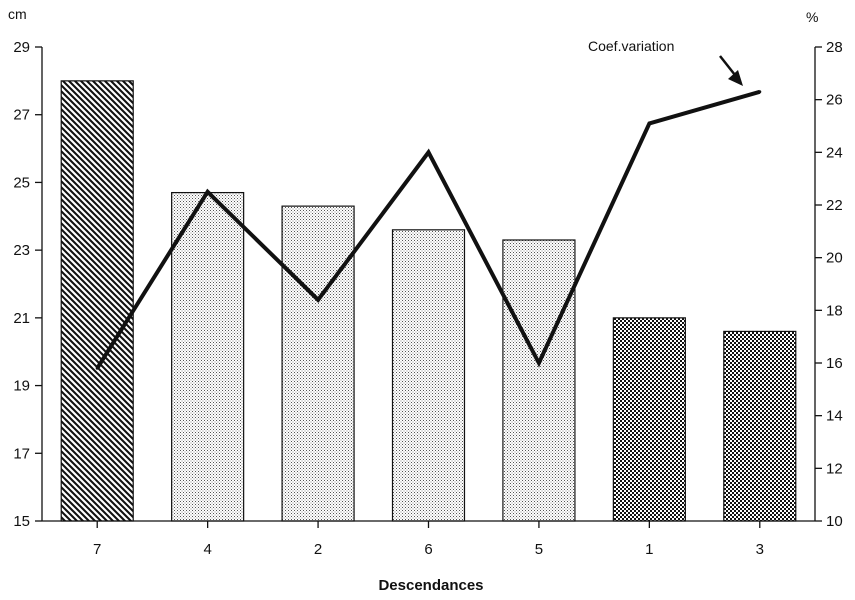 This screenshot has width=855, height=600. I want to click on right-tick-label: 16, so click(834, 363).